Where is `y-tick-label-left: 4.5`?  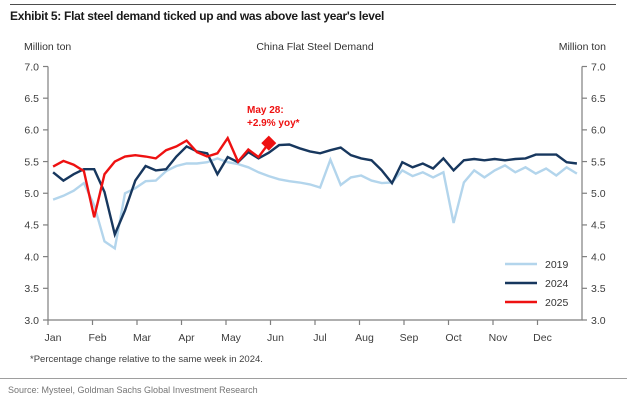
y-tick-label-left: 4.5 is located at coordinates (31, 226).